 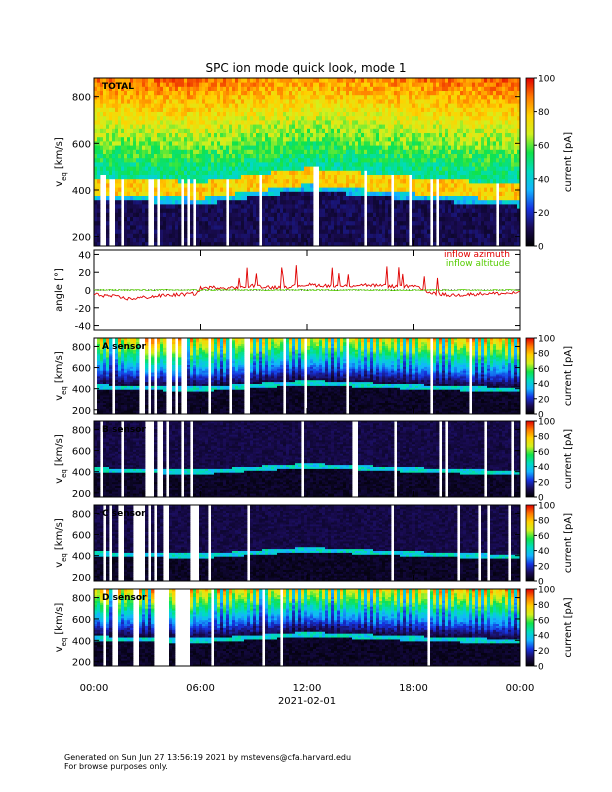 What do you see at coordinates (59, 290) in the screenshot?
I see `y-axis-label: angle [°]` at bounding box center [59, 290].